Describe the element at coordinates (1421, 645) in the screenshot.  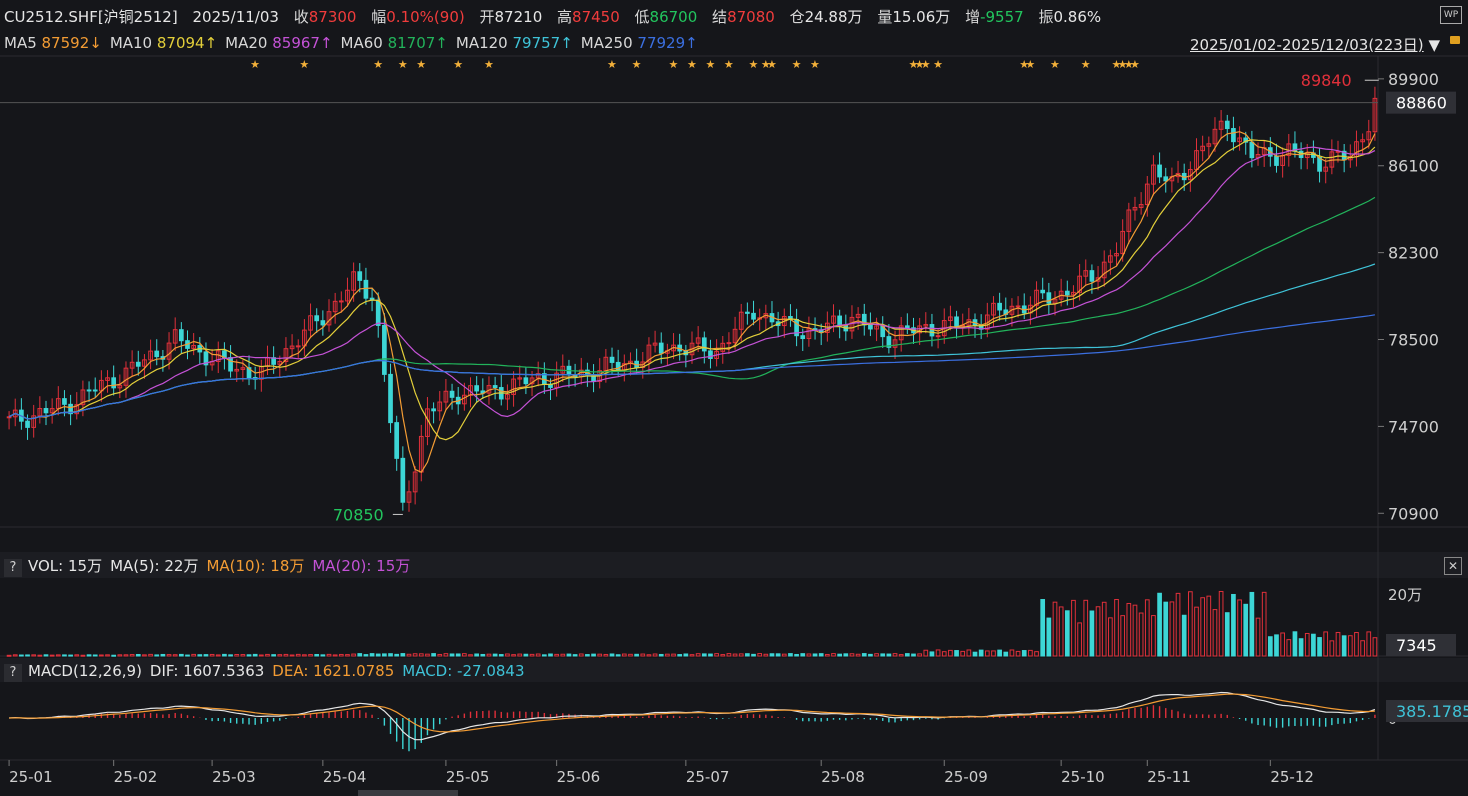
I see `vol-value-box` at that location.